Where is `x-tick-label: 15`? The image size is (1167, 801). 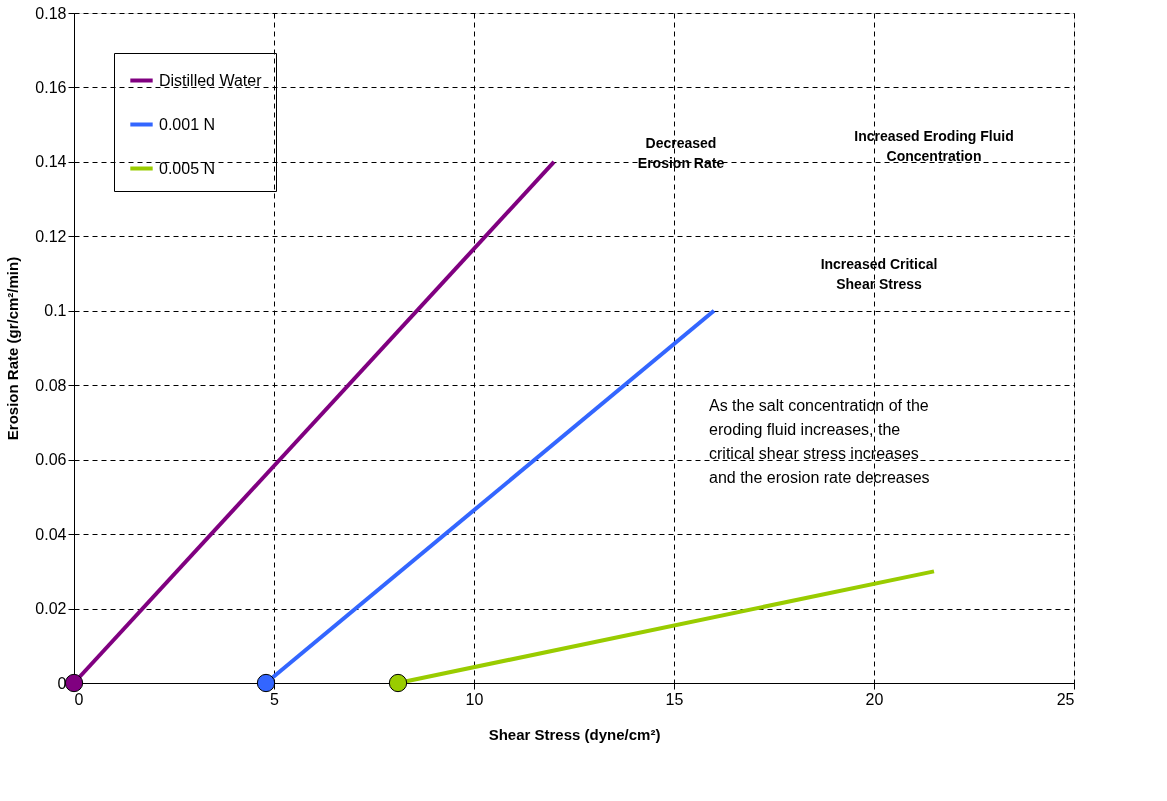
x-tick-label: 15 is located at coordinates (674, 699).